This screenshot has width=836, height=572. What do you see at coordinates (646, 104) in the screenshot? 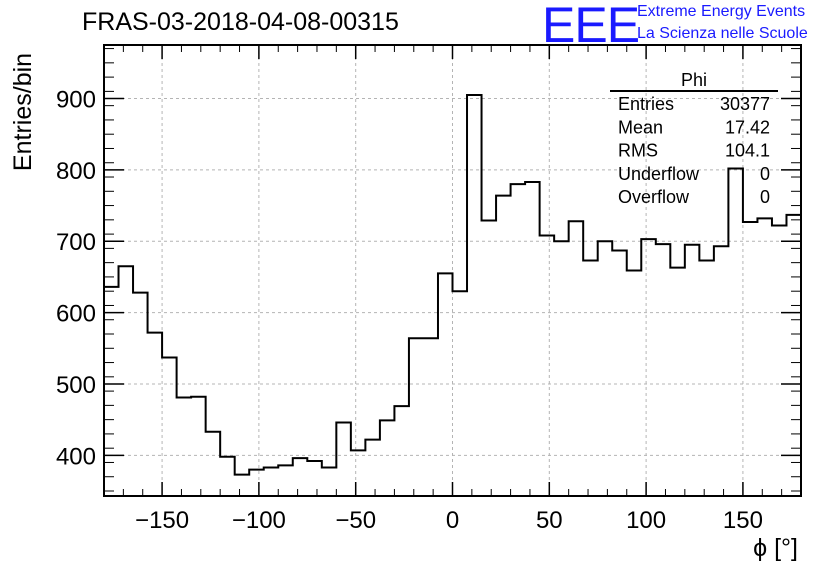
I see `stats-row-label: Entries` at bounding box center [646, 104].